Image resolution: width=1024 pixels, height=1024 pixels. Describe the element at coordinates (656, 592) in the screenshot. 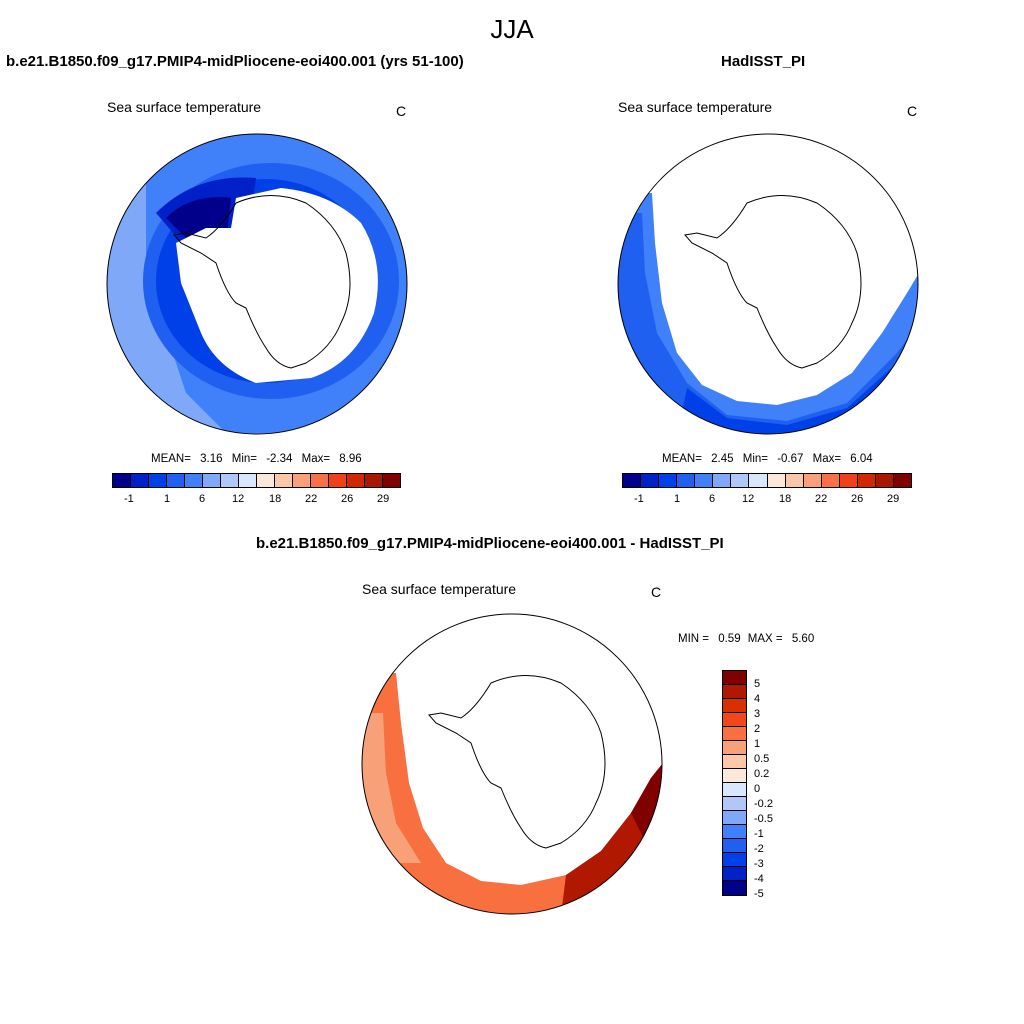

I see `panel3-units-label: C` at that location.